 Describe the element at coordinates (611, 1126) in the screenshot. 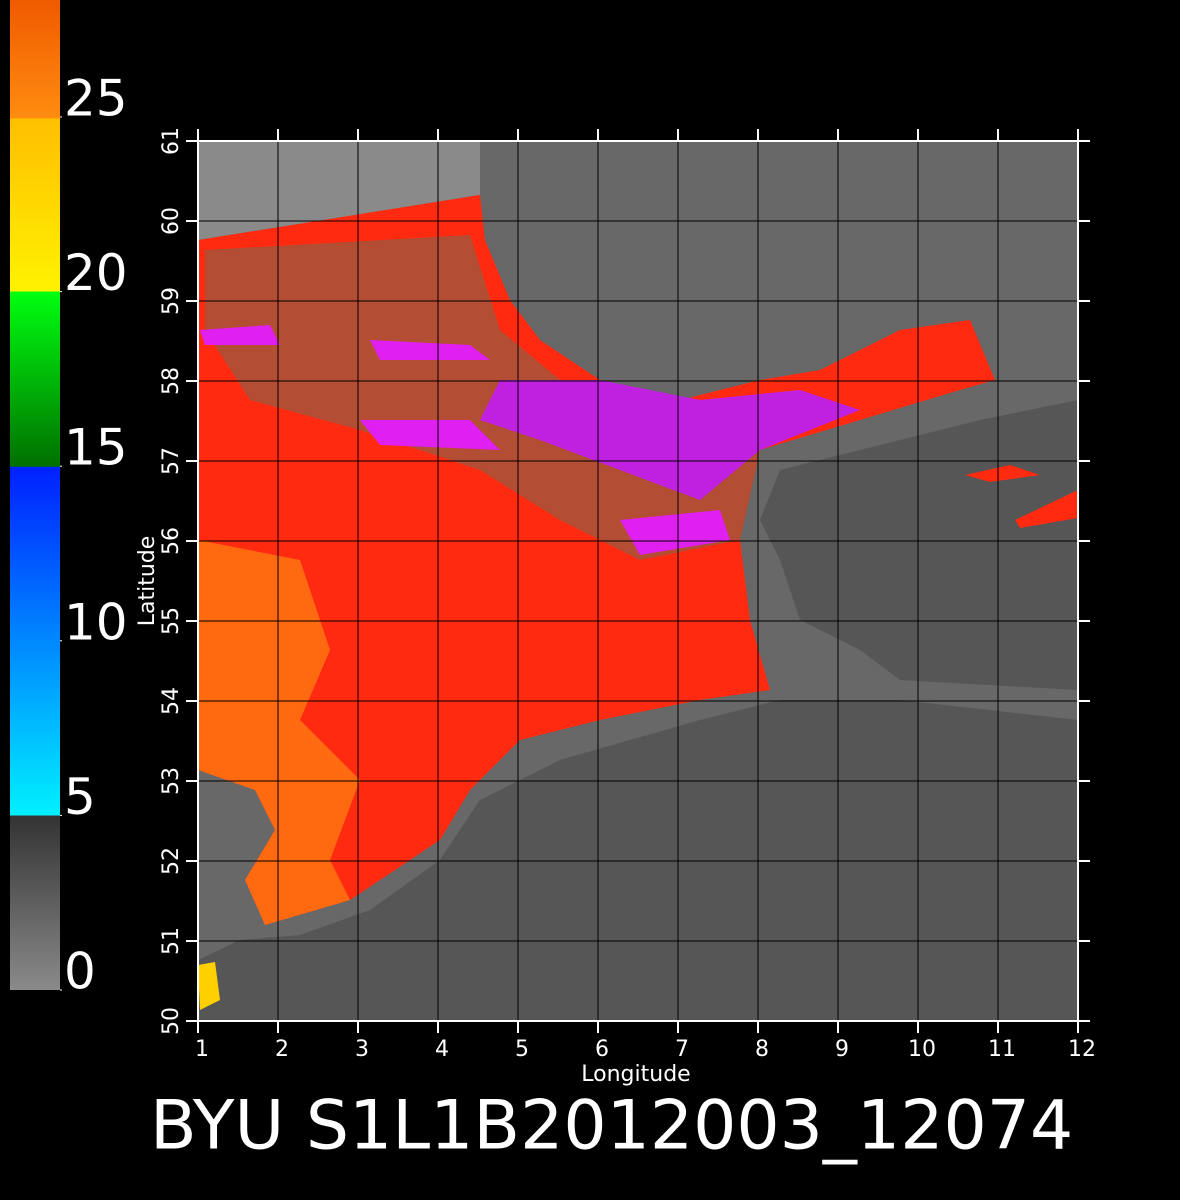

I see `title: BYU S1L1B2012003_12074` at that location.